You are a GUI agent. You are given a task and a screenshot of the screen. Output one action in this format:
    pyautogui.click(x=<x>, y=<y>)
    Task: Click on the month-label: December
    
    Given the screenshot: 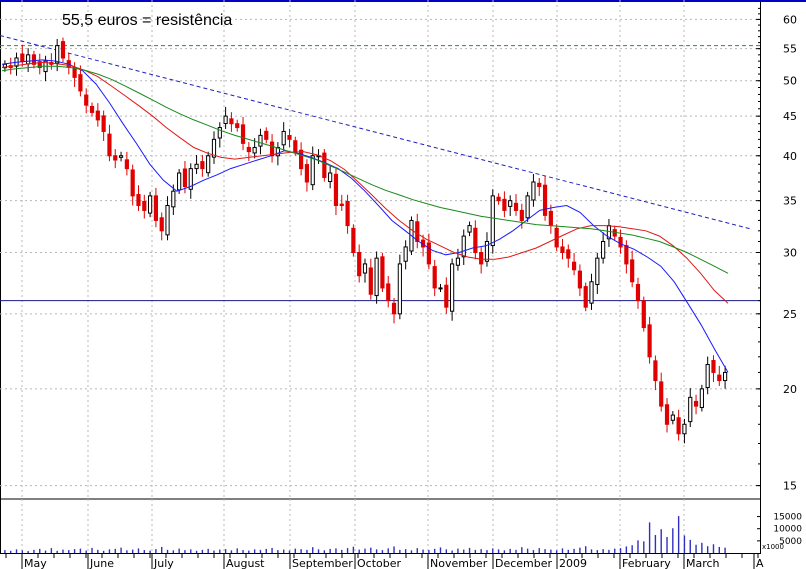 What is the action you would take?
    pyautogui.click(x=524, y=563)
    